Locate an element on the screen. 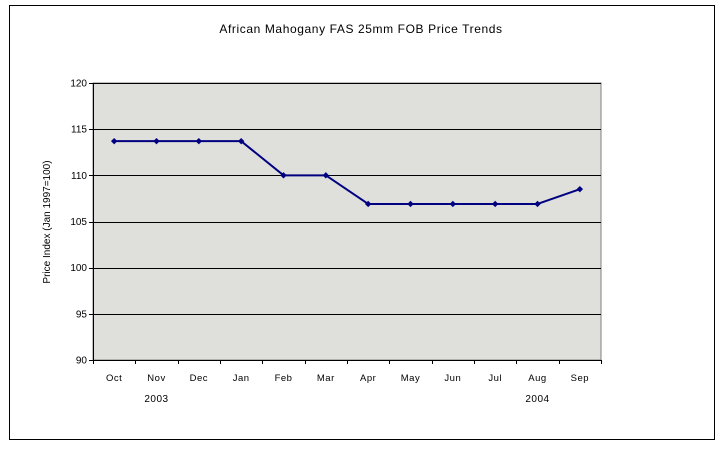  y-tick-label: 110 is located at coordinates (79, 176).